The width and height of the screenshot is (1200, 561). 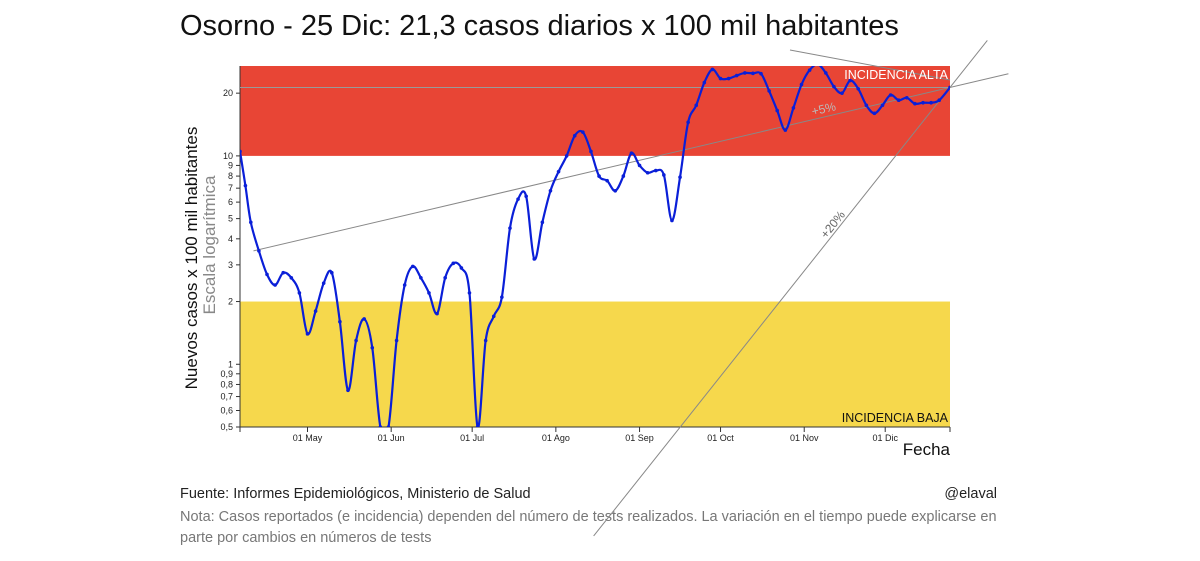 What do you see at coordinates (870, 65) in the screenshot?
I see `pointer-line` at bounding box center [870, 65].